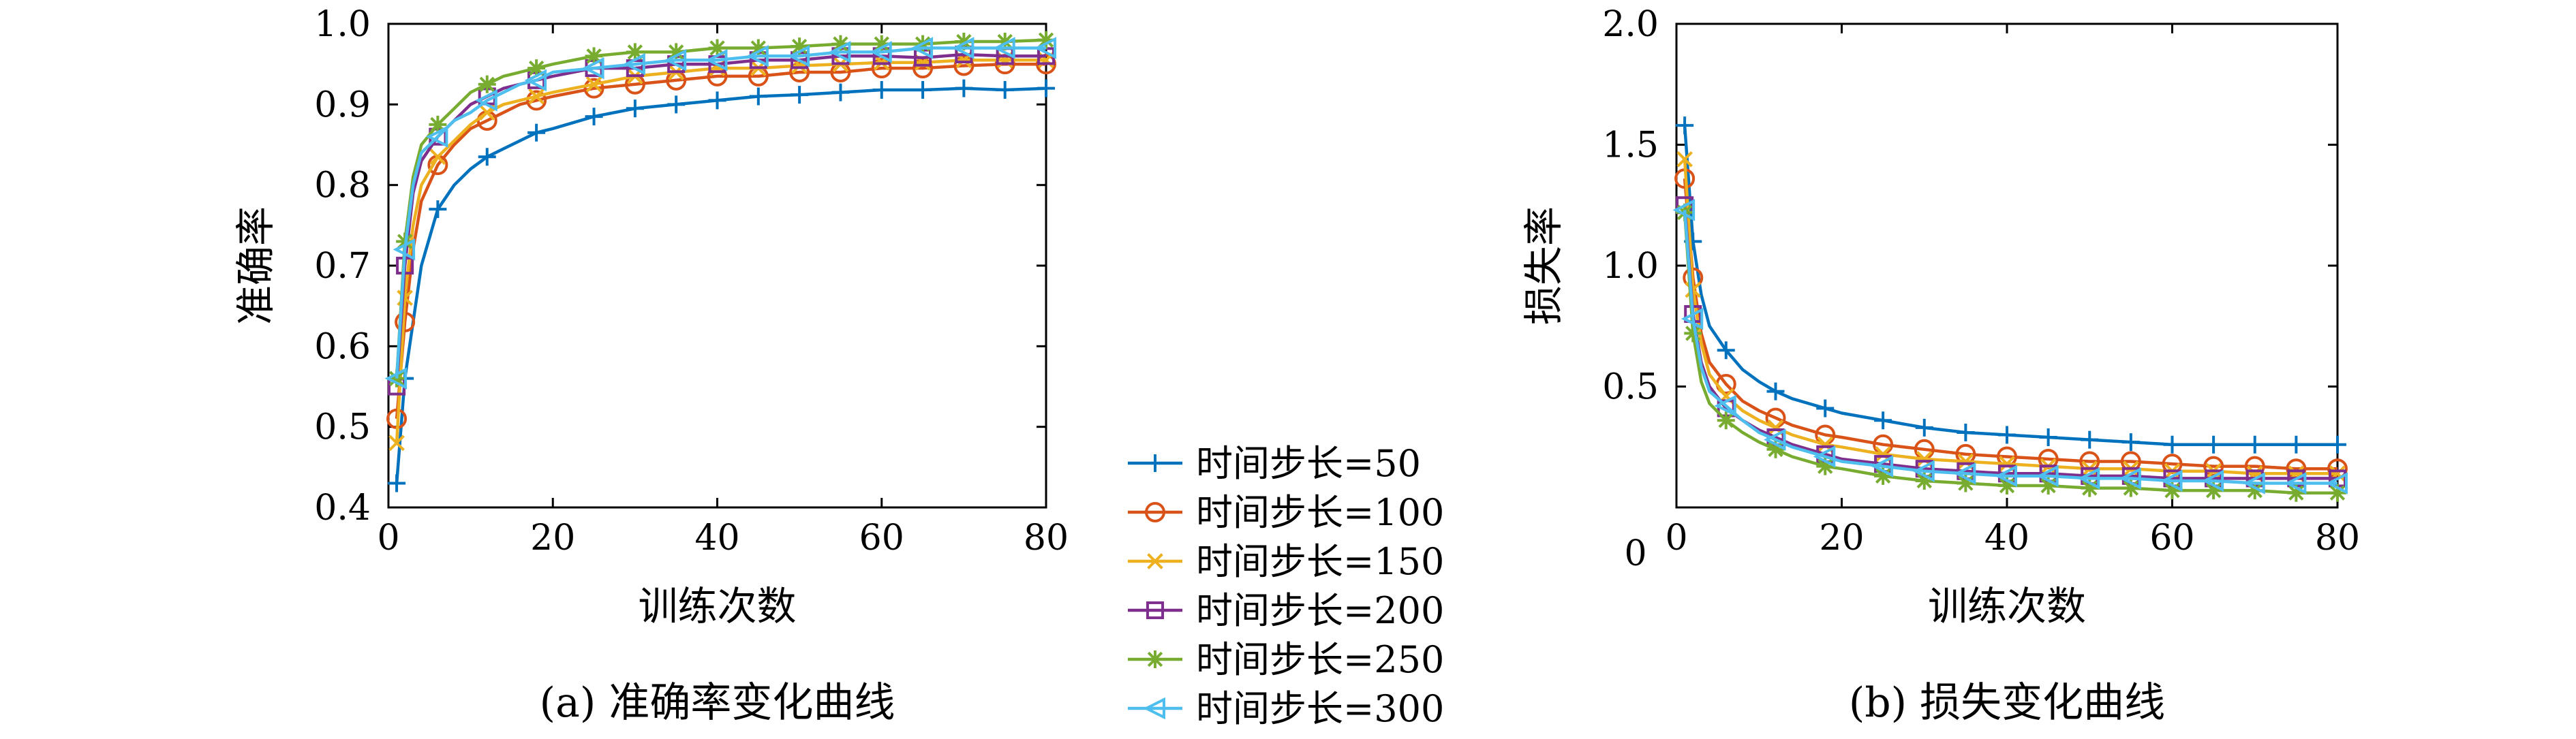 The image size is (2576, 739). I want to click on y-tick-label: 0.4, so click(342, 509).